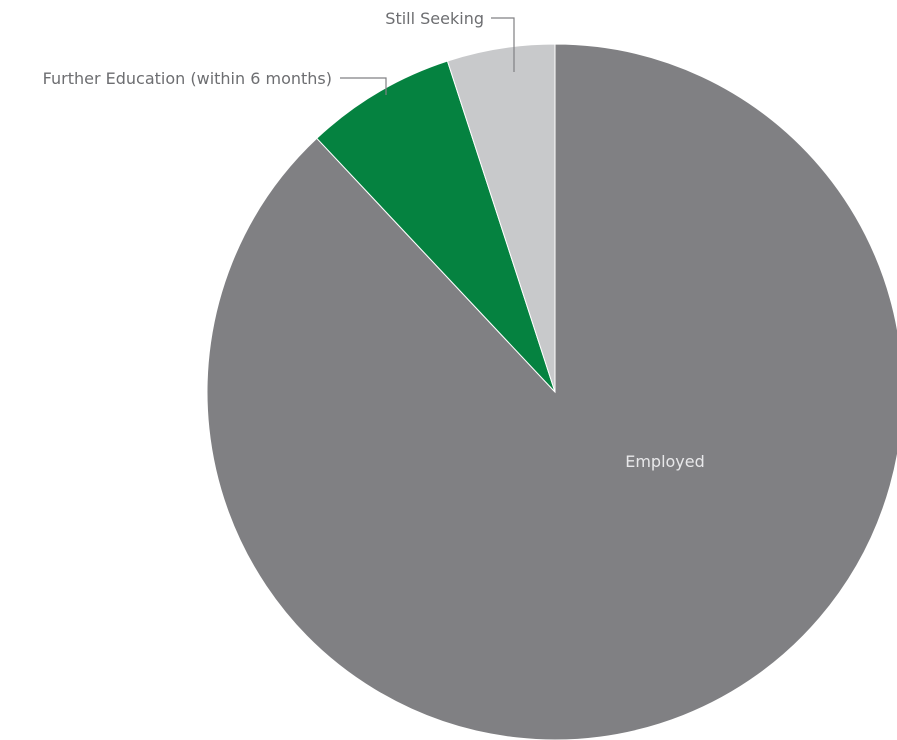 Image resolution: width=897 pixels, height=740 pixels. Describe the element at coordinates (427, 56) in the screenshot. I see `leader-lines` at that location.